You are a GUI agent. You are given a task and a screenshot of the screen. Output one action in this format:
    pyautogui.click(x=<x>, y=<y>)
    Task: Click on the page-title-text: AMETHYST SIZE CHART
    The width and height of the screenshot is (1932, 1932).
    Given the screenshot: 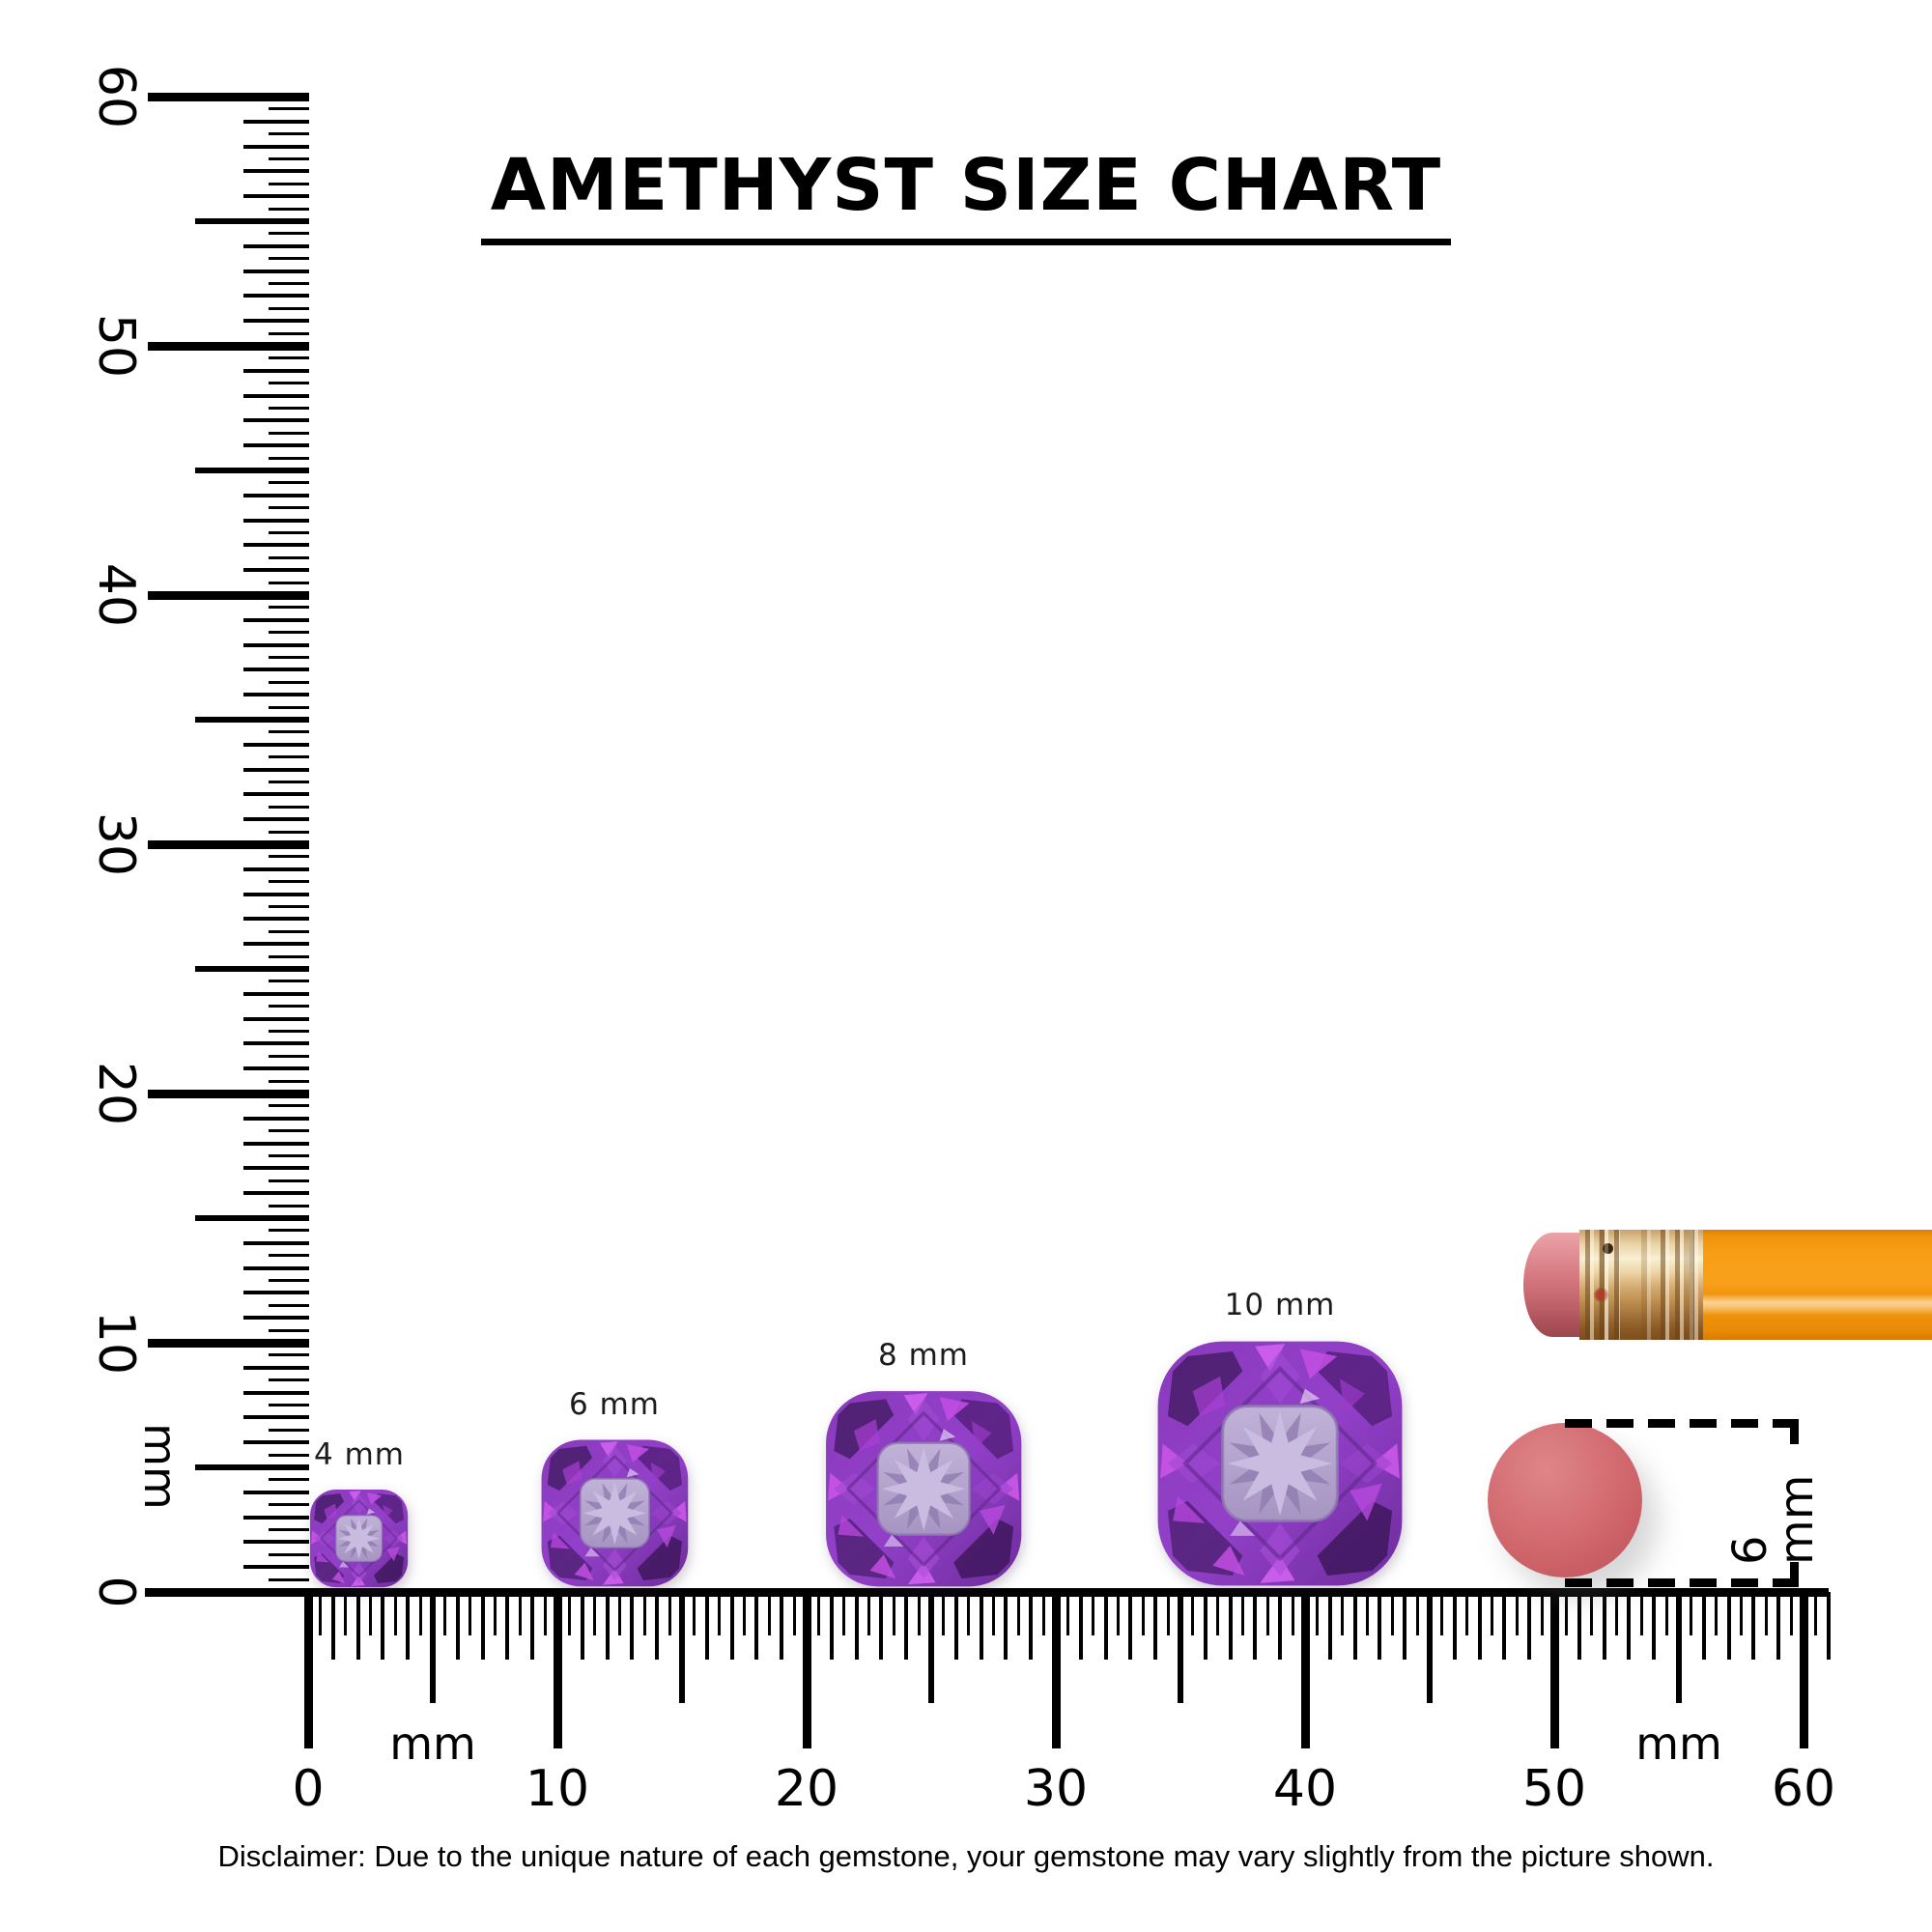 What is the action you would take?
    pyautogui.click(x=966, y=196)
    